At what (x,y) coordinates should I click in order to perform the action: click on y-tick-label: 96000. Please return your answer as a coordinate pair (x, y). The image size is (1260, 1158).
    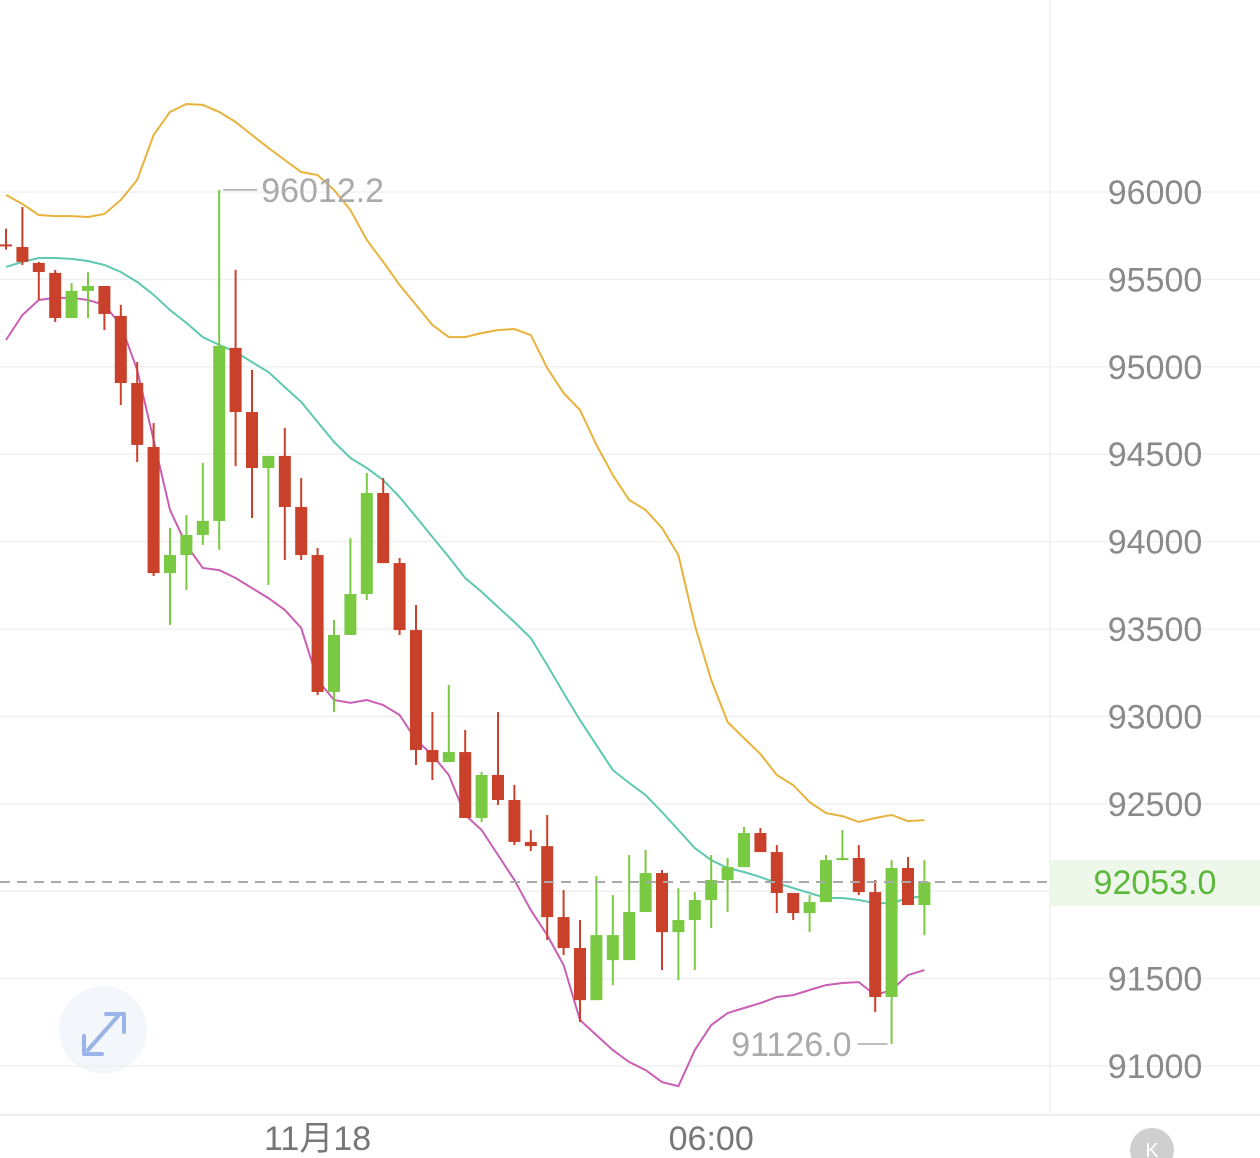
    Looking at the image, I should click on (1155, 193).